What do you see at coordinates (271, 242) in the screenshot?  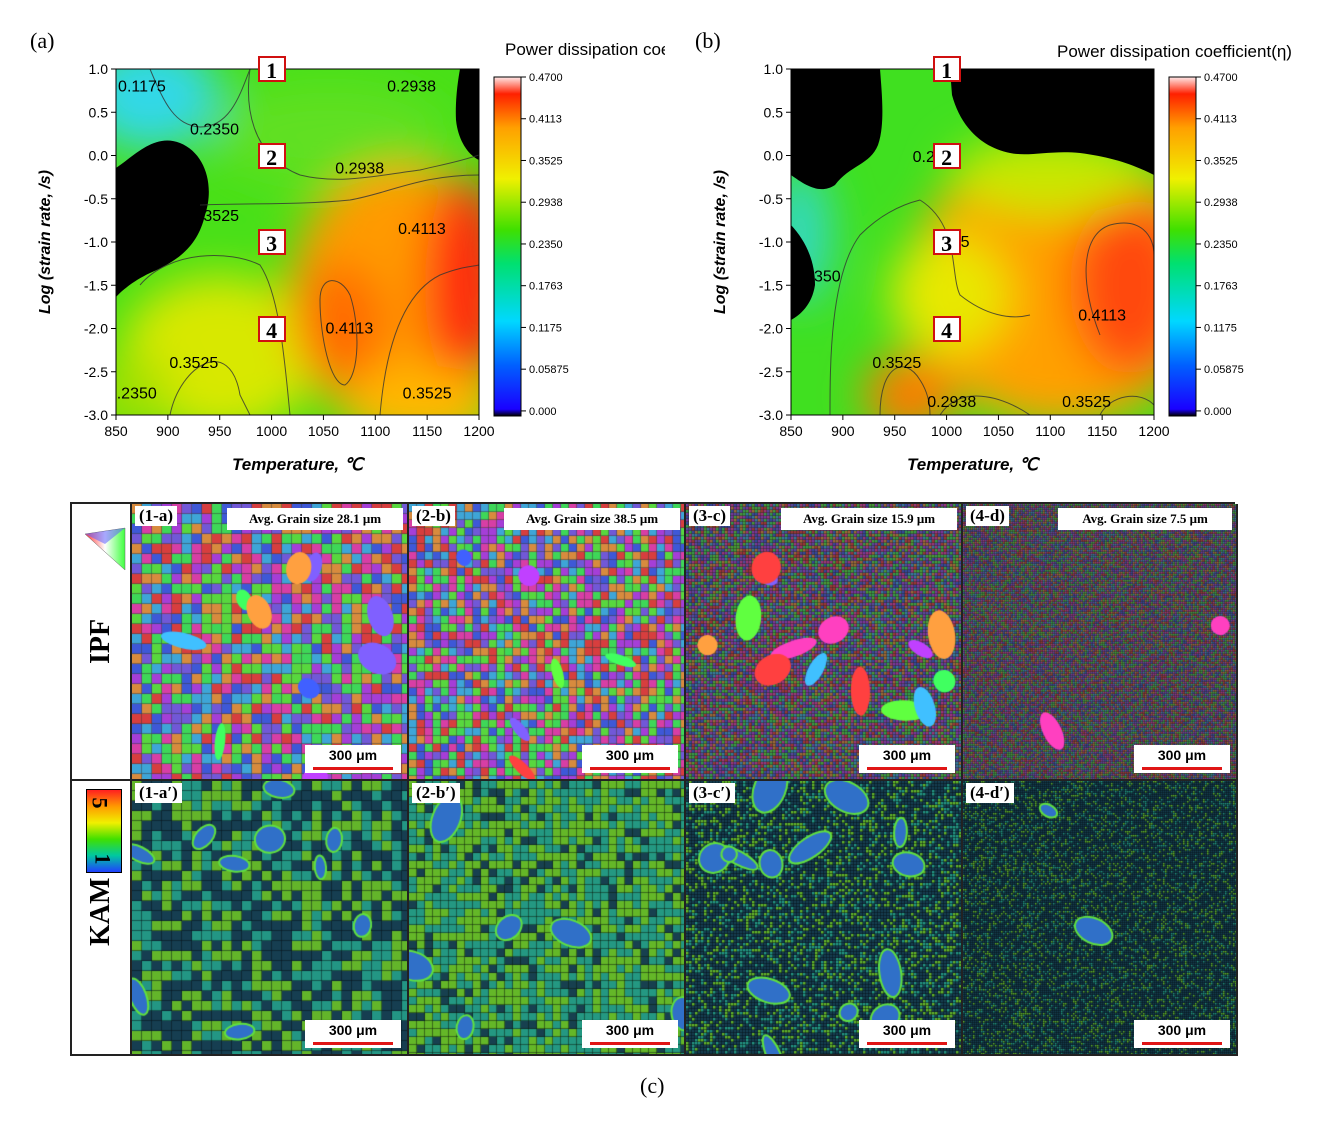 I see `condition-marker: 3` at bounding box center [271, 242].